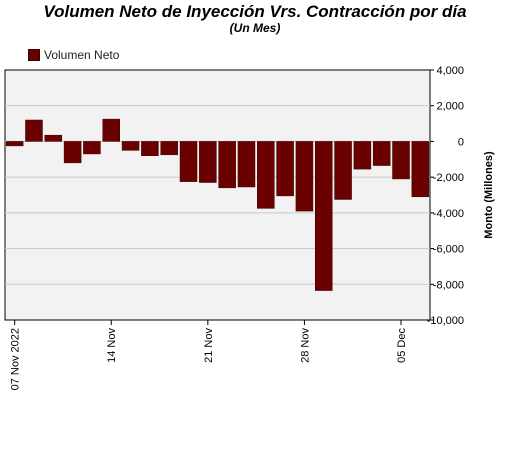 The width and height of the screenshot is (510, 450). What do you see at coordinates (34, 55) in the screenshot?
I see `legend-swatch` at bounding box center [34, 55].